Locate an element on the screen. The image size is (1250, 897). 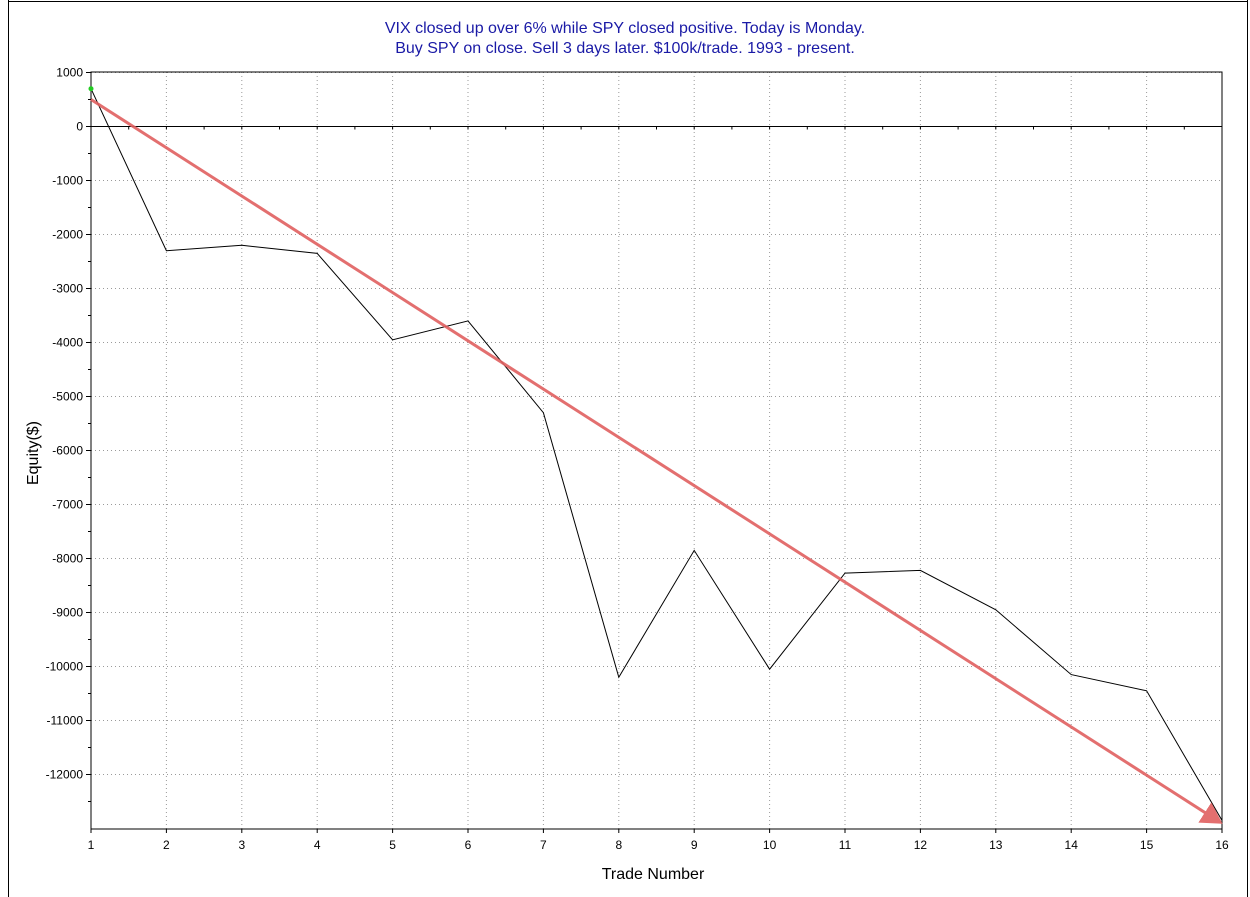
y-tick-label: -3000 is located at coordinates (67, 289).